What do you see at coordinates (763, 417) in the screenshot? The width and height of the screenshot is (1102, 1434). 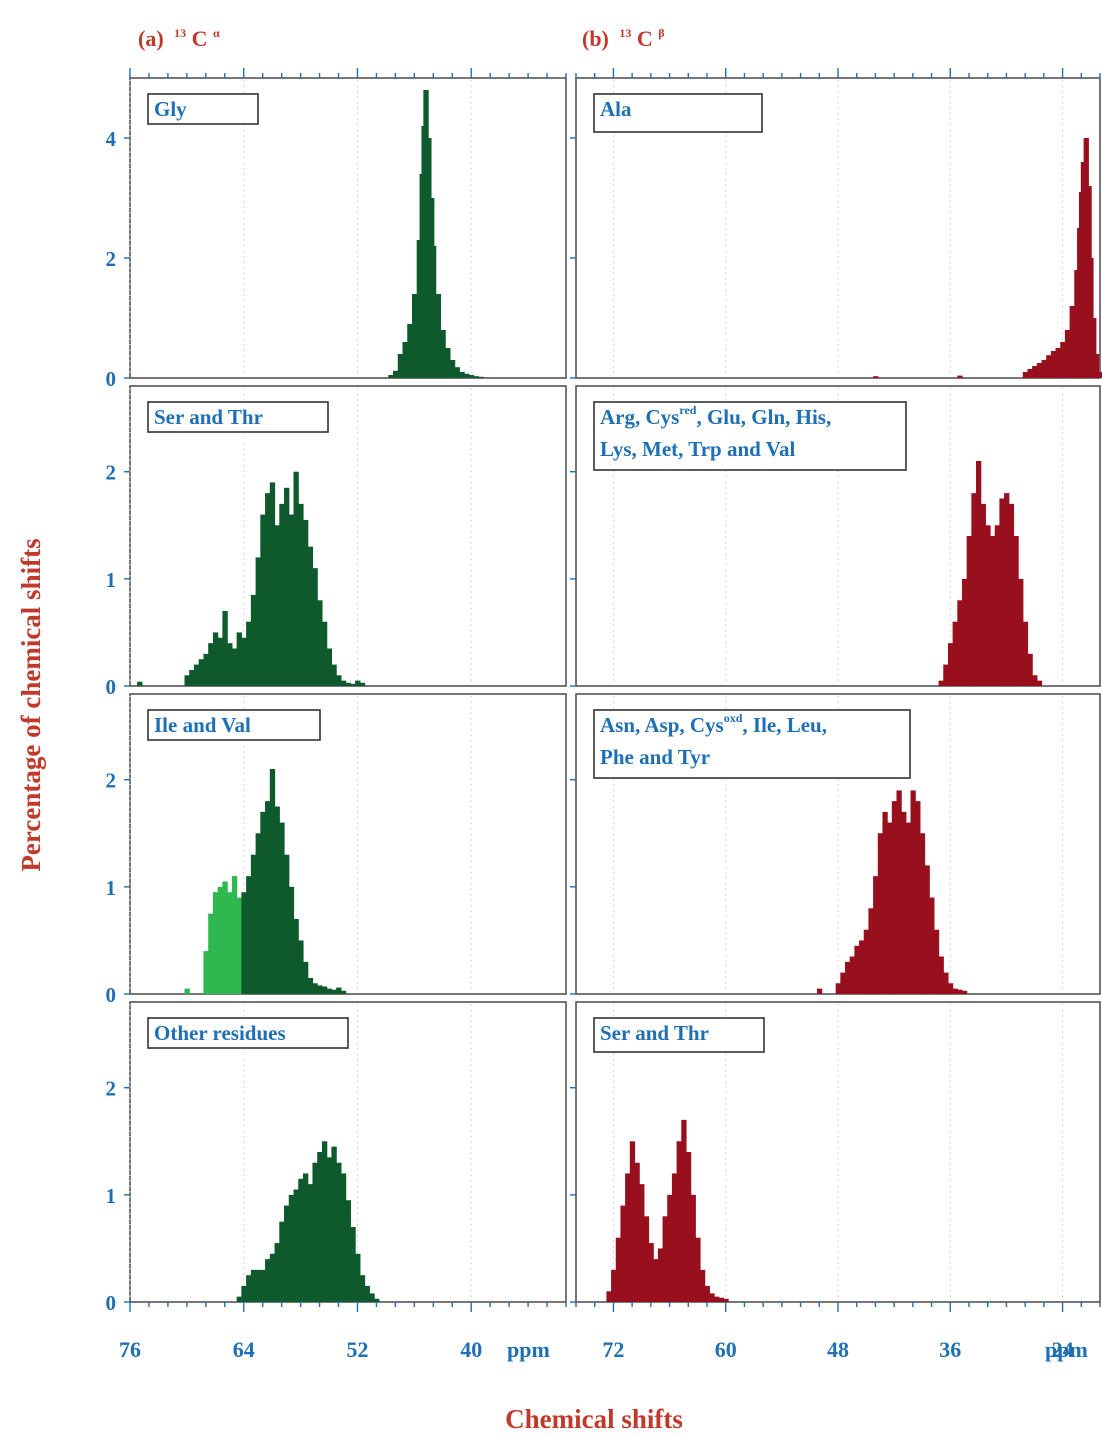 I see `panel-label-part: , Glu, Gln, His,` at bounding box center [763, 417].